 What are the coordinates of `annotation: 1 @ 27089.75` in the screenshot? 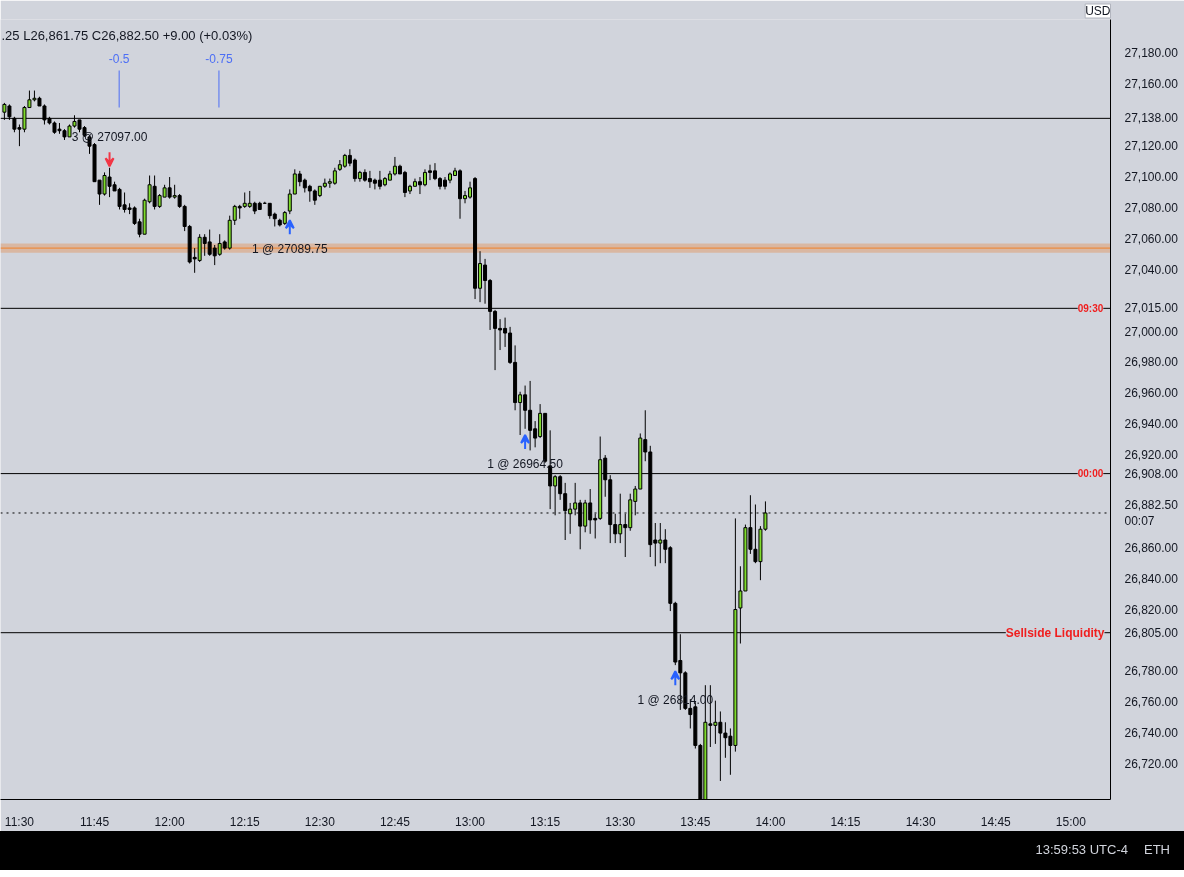 It's located at (290, 249).